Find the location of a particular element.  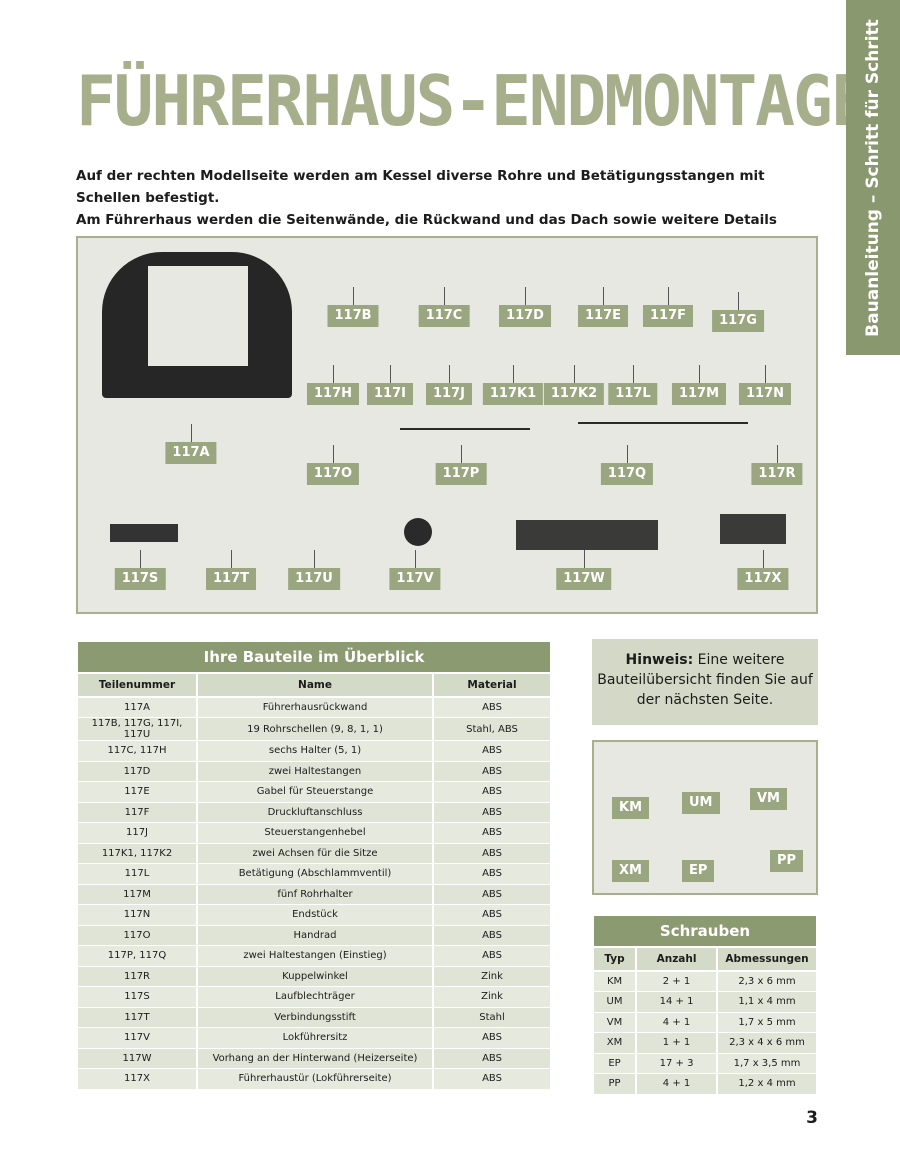

screw-label: PP is located at coordinates (787, 861).